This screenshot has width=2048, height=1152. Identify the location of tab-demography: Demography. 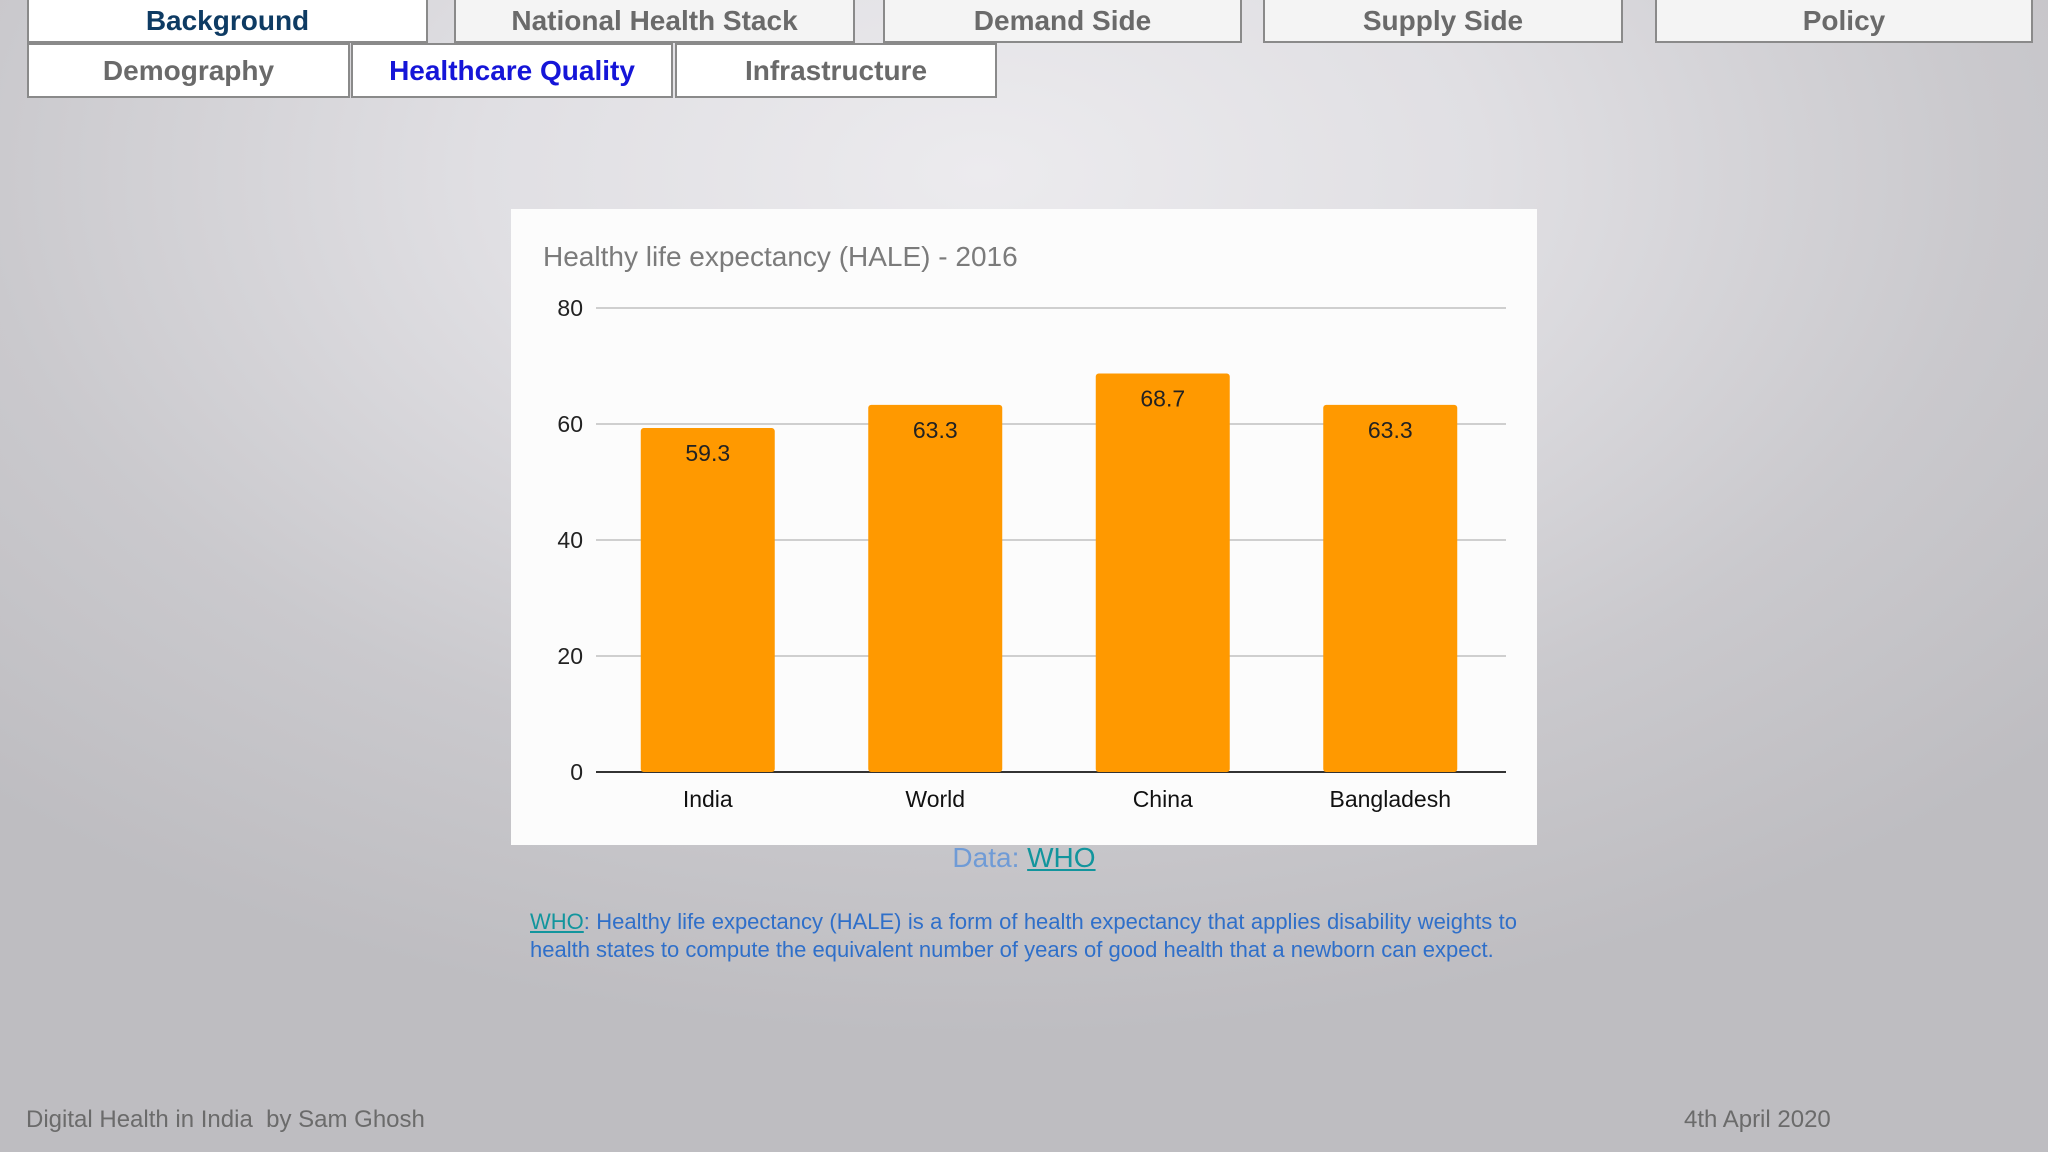
(188, 70).